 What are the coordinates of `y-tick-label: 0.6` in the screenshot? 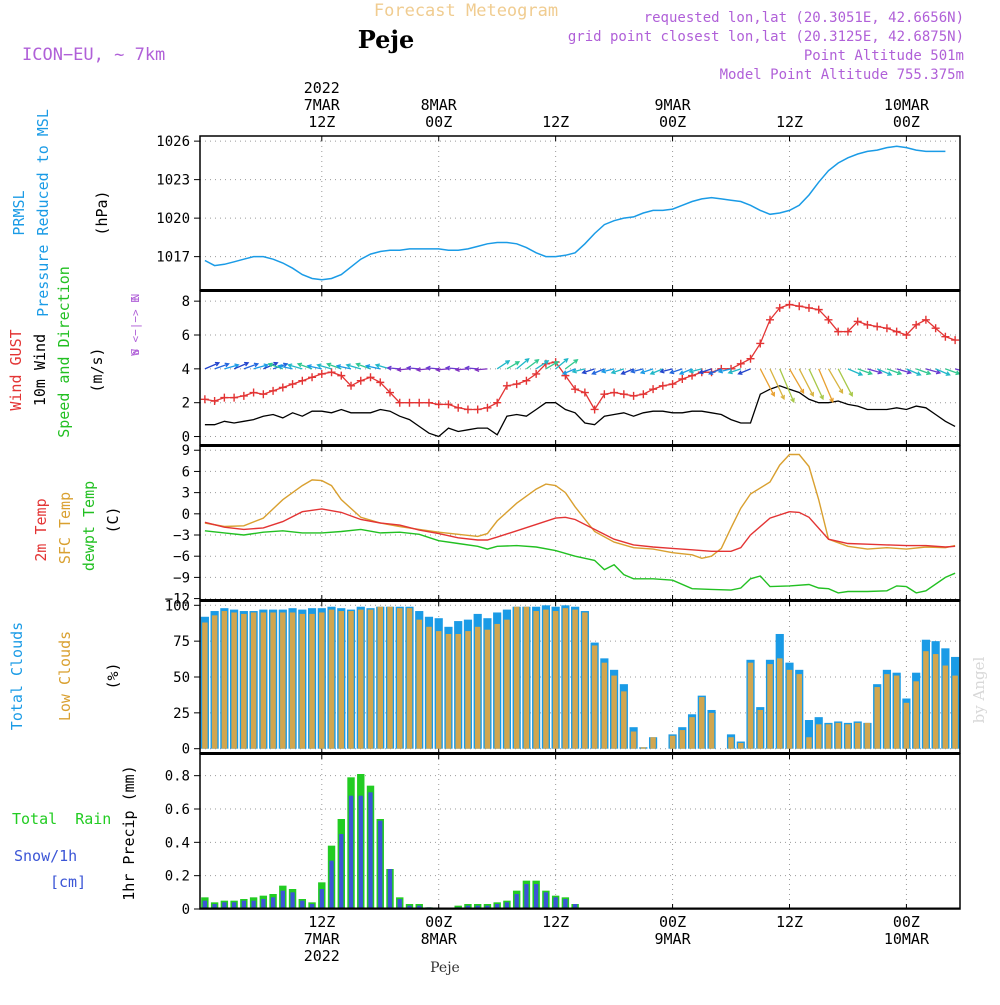 It's located at (177, 810).